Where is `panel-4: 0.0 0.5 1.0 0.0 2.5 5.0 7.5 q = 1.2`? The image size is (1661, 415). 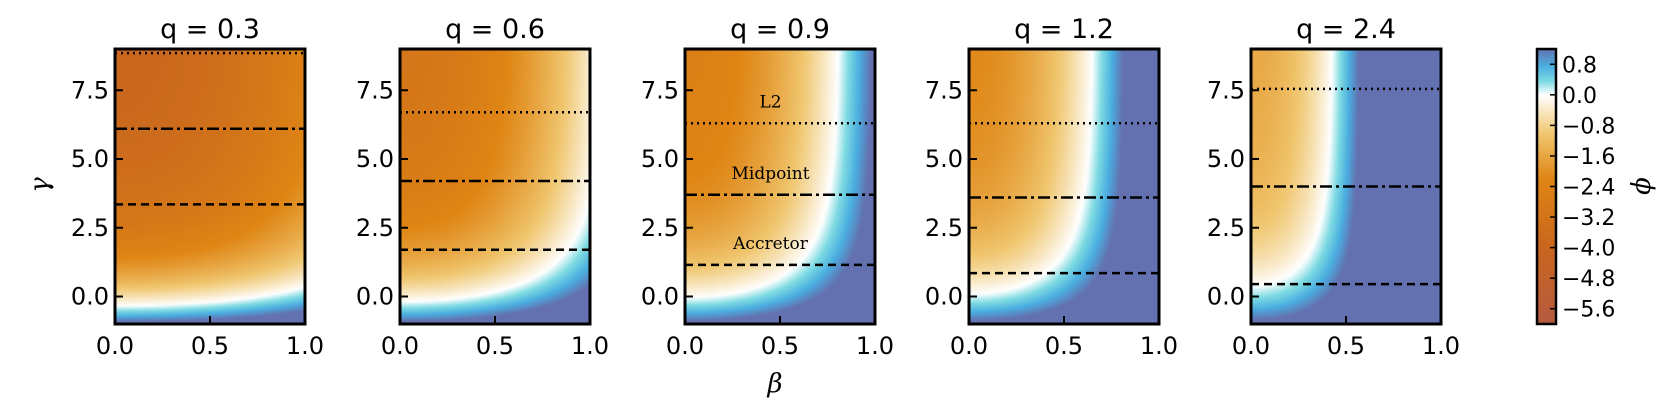 panel-4: 0.0 0.5 1.0 0.0 2.5 5.0 7.5 q = 1.2 is located at coordinates (1051, 187).